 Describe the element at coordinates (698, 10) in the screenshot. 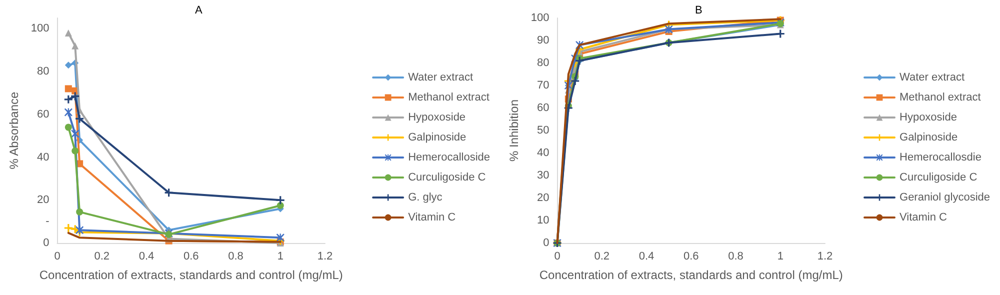

I see `chart-title: B` at that location.